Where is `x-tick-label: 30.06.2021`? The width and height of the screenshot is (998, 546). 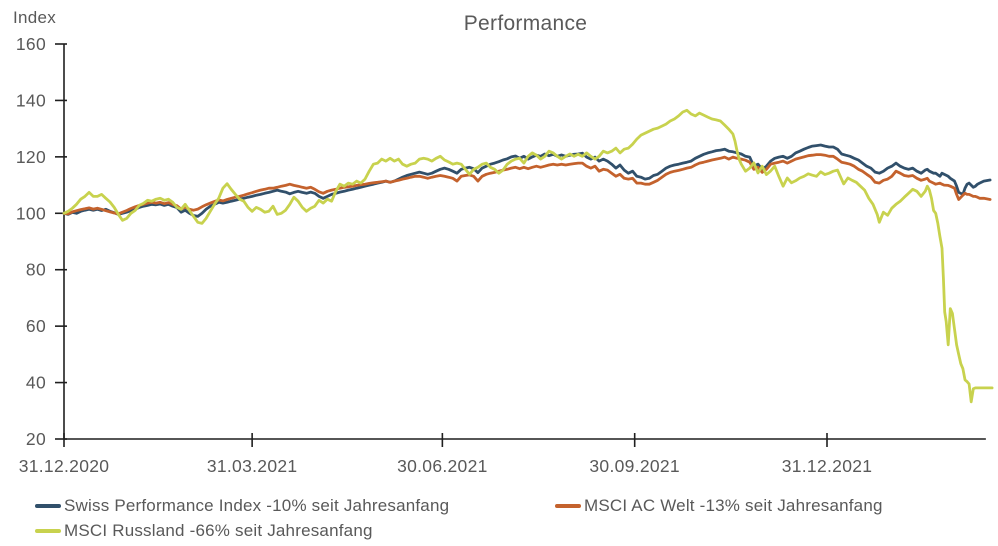
x-tick-label: 30.06.2021 is located at coordinates (442, 466).